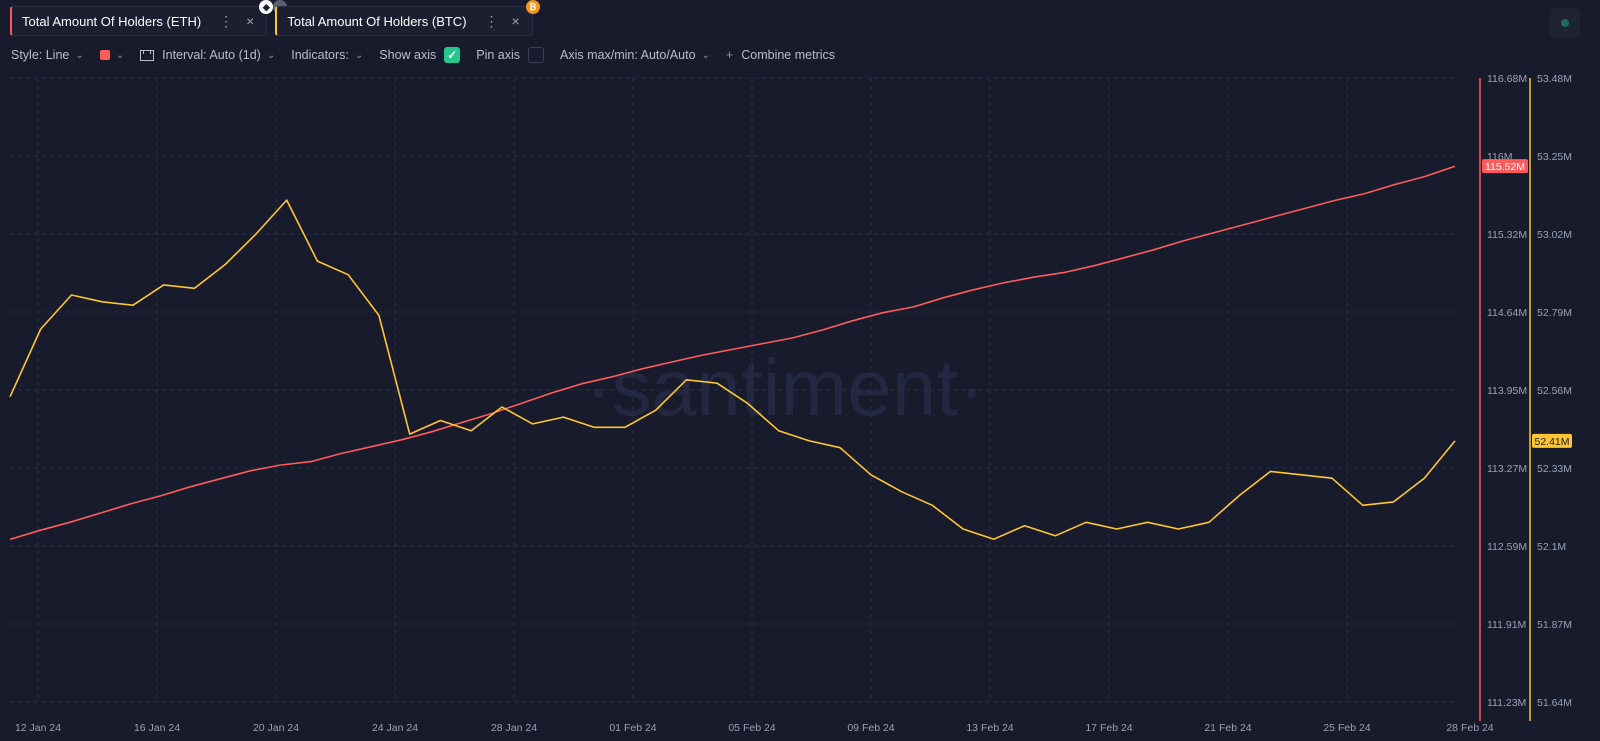 The height and width of the screenshot is (741, 1600). I want to click on tab-eth-menu-icon: ⋮, so click(226, 20).